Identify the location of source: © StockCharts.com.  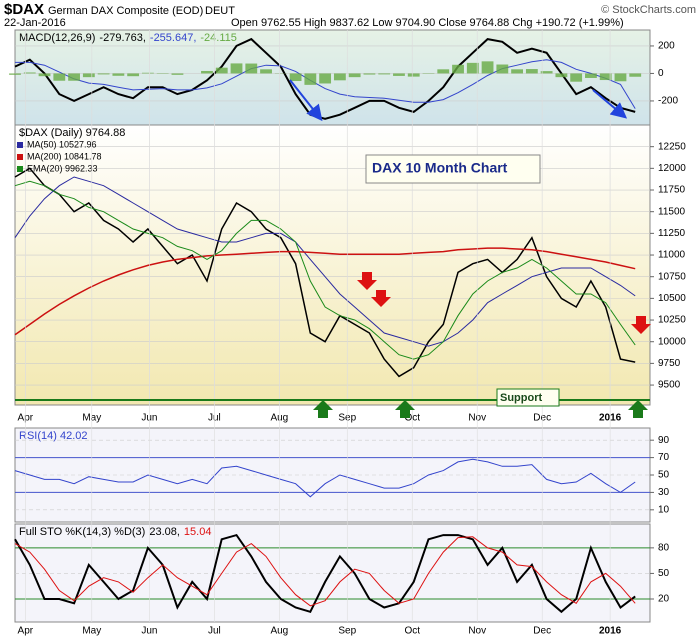
(648, 10).